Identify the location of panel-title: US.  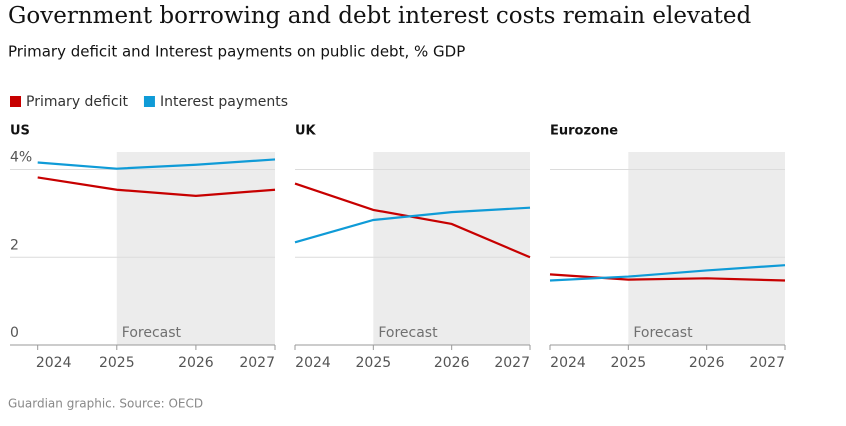
(20, 131).